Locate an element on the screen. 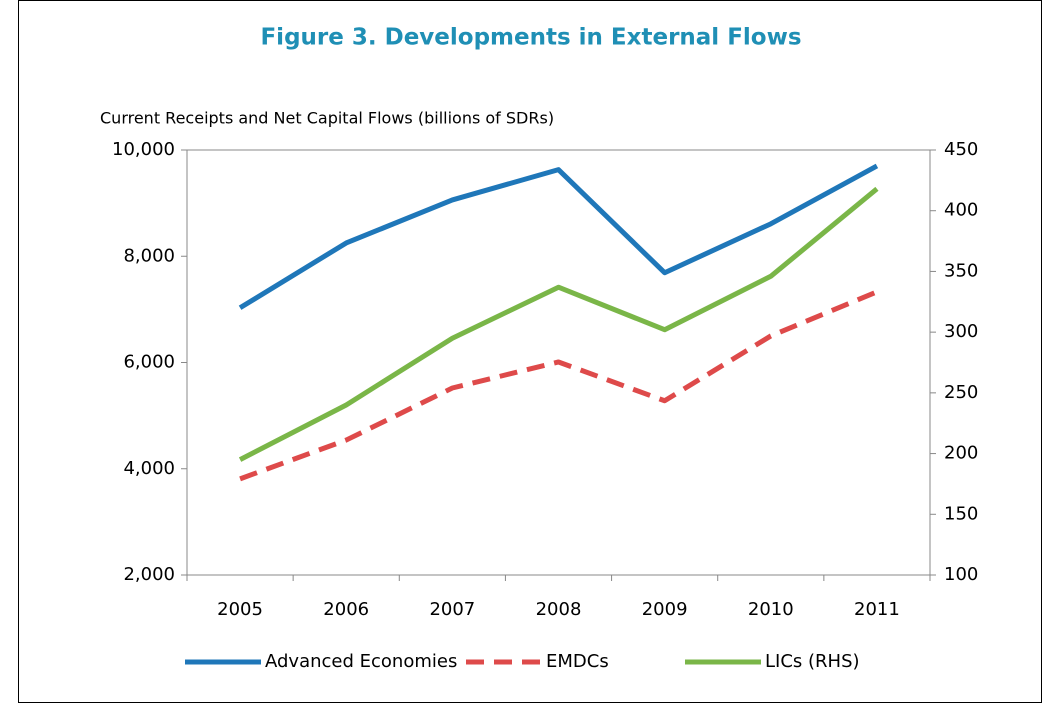 The width and height of the screenshot is (1062, 704). x-tick-label: 2007 is located at coordinates (452, 609).